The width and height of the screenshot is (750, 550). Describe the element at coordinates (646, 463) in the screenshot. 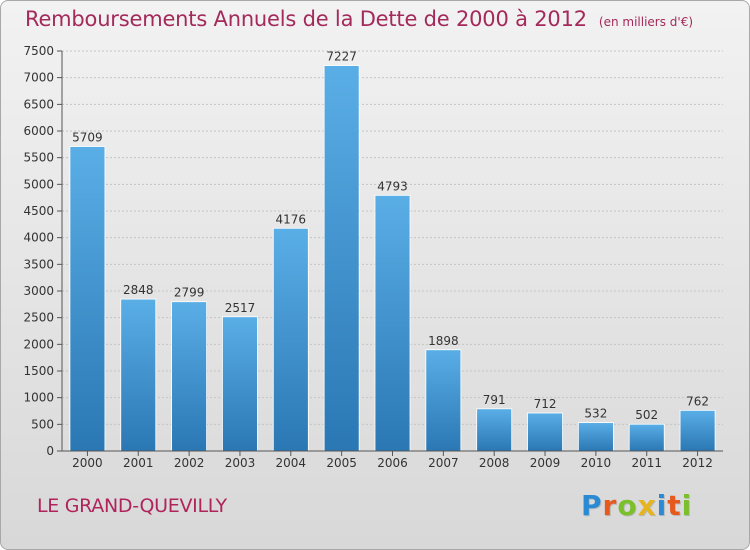

I see `x-tick-label: 2011` at that location.